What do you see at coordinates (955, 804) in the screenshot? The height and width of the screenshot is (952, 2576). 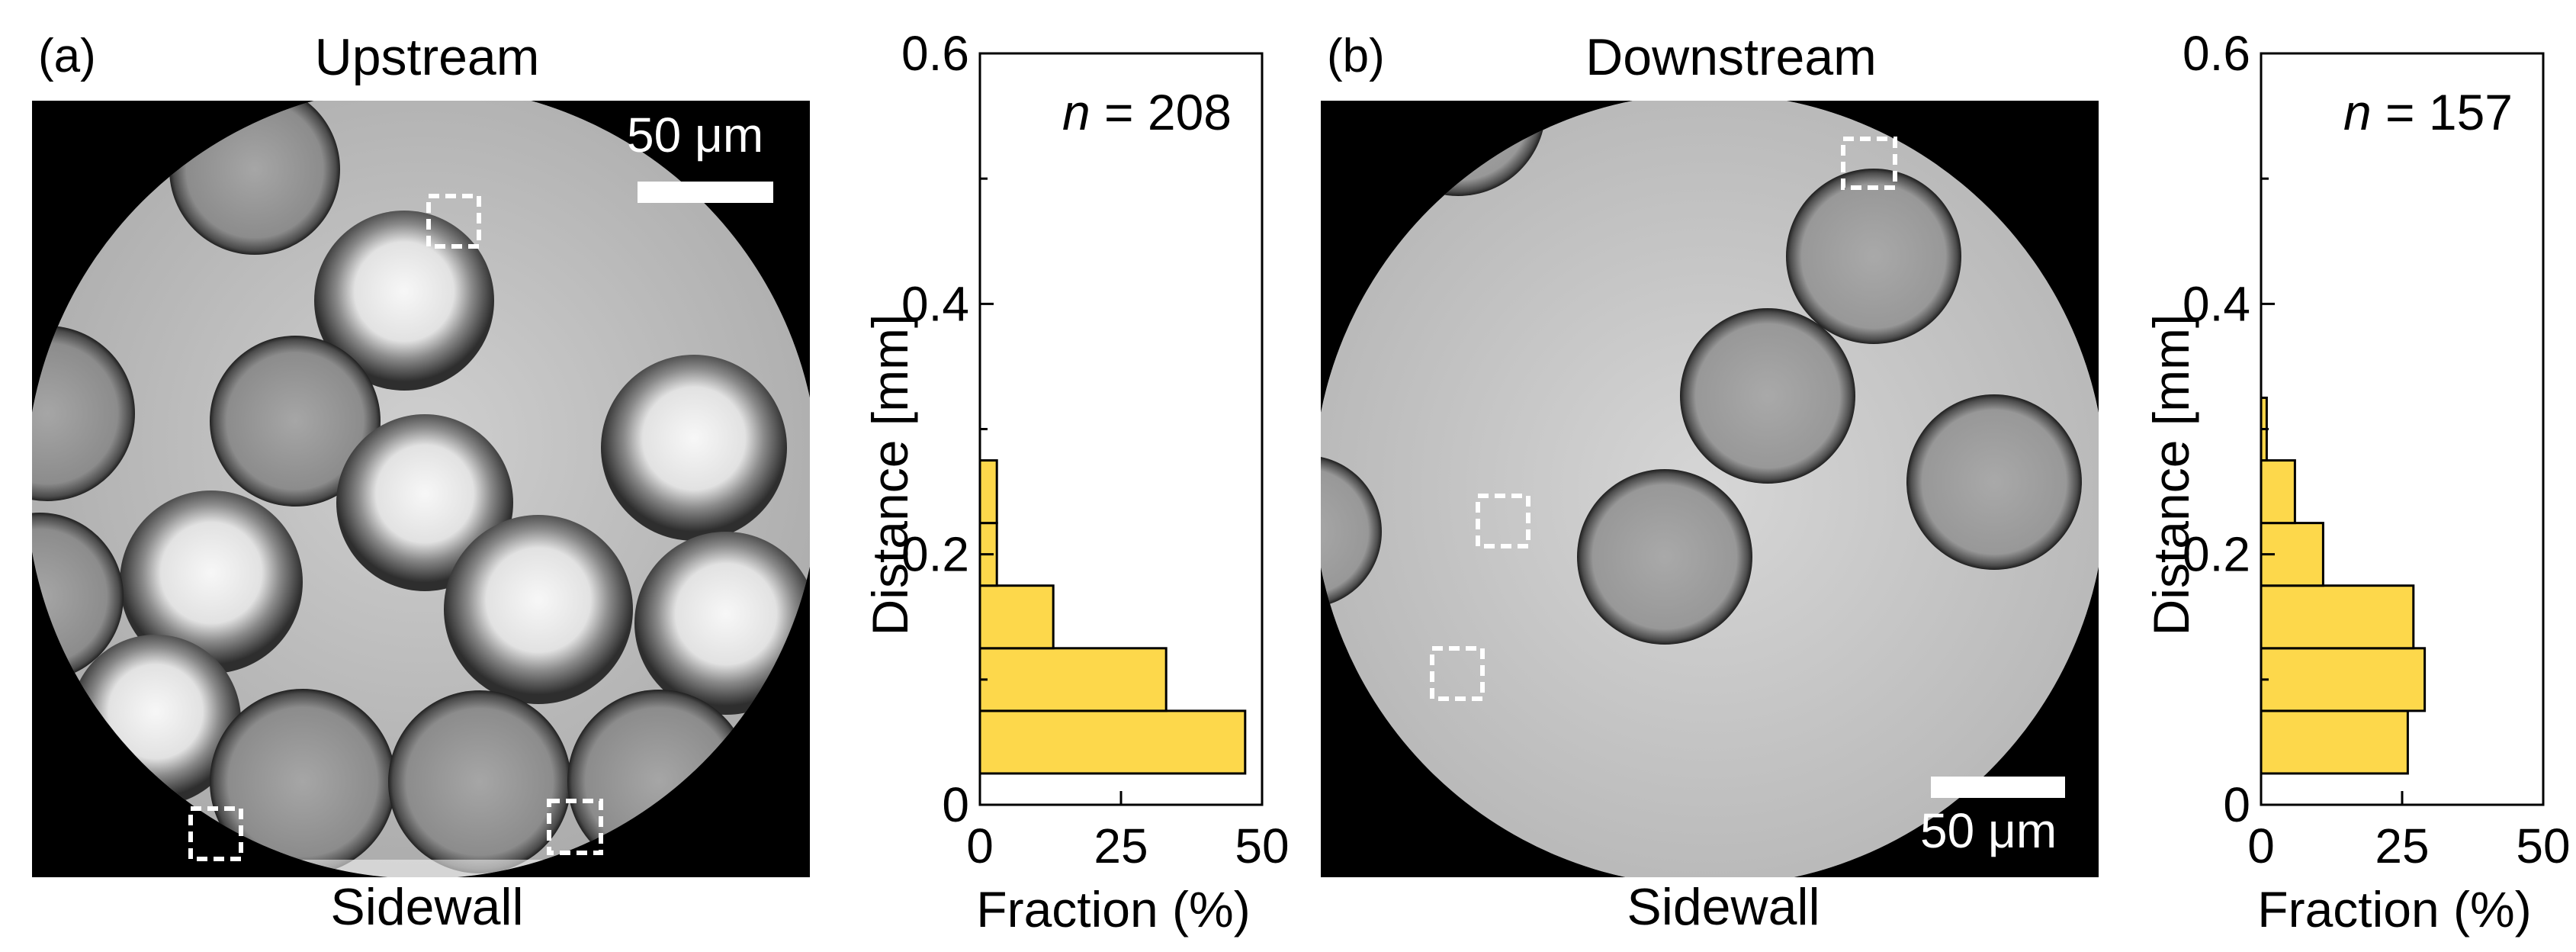 I see `hist-a-ytick-label-0: 0` at bounding box center [955, 804].